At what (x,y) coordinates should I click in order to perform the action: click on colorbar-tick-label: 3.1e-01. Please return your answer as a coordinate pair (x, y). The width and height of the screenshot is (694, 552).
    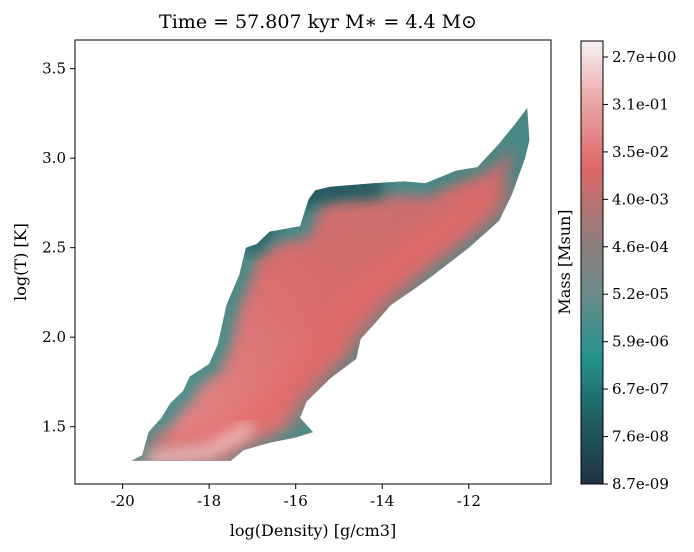
    Looking at the image, I should click on (640, 104).